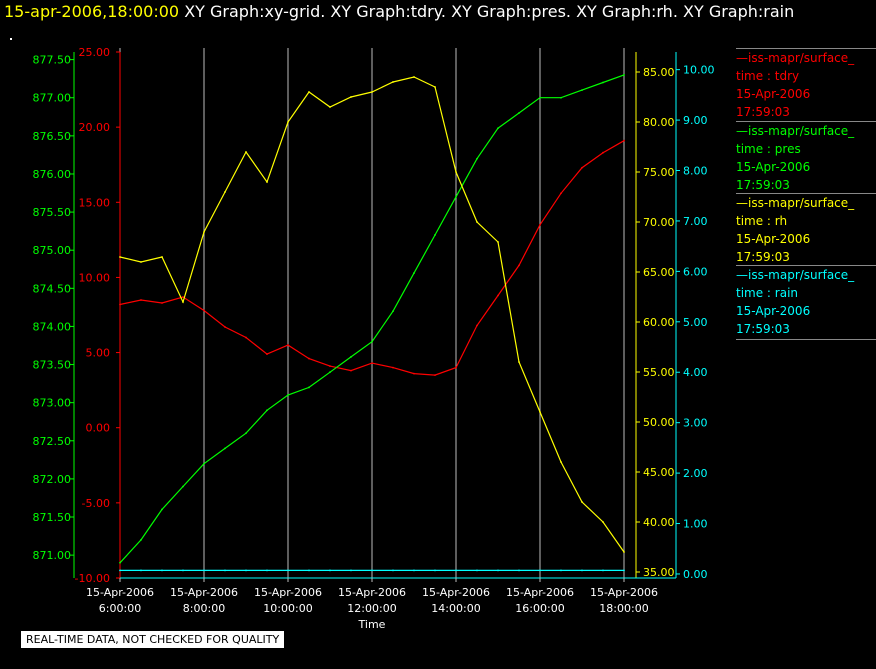 The image size is (876, 669). Describe the element at coordinates (52, 555) in the screenshot. I see `pres-tick-label: 871.00` at that location.